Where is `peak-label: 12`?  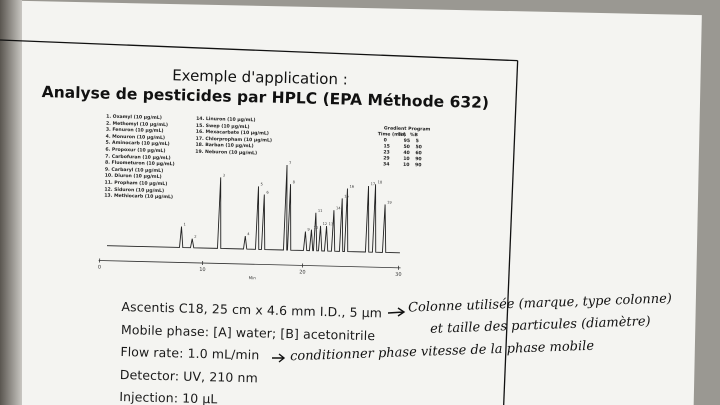
peak-label: 12 is located at coordinates (325, 224).